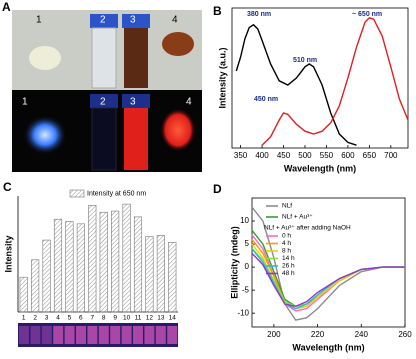 The width and height of the screenshot is (416, 359). Describe the element at coordinates (305, 155) in the screenshot. I see `x-tick-label: 500` at that location.